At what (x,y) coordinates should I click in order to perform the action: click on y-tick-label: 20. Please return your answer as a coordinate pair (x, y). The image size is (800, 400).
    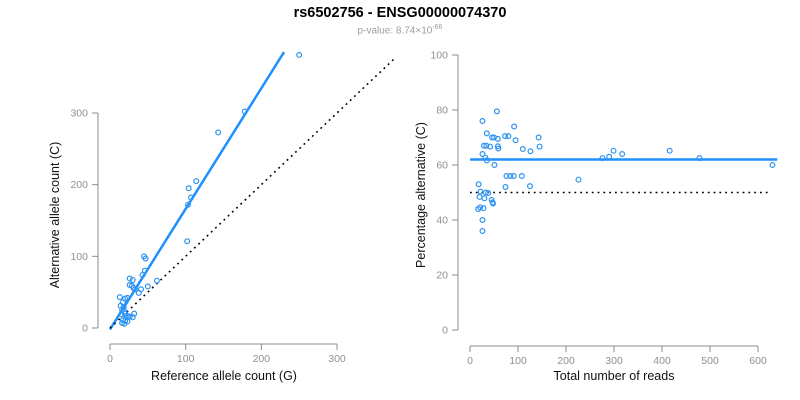
    Looking at the image, I should click on (442, 276).